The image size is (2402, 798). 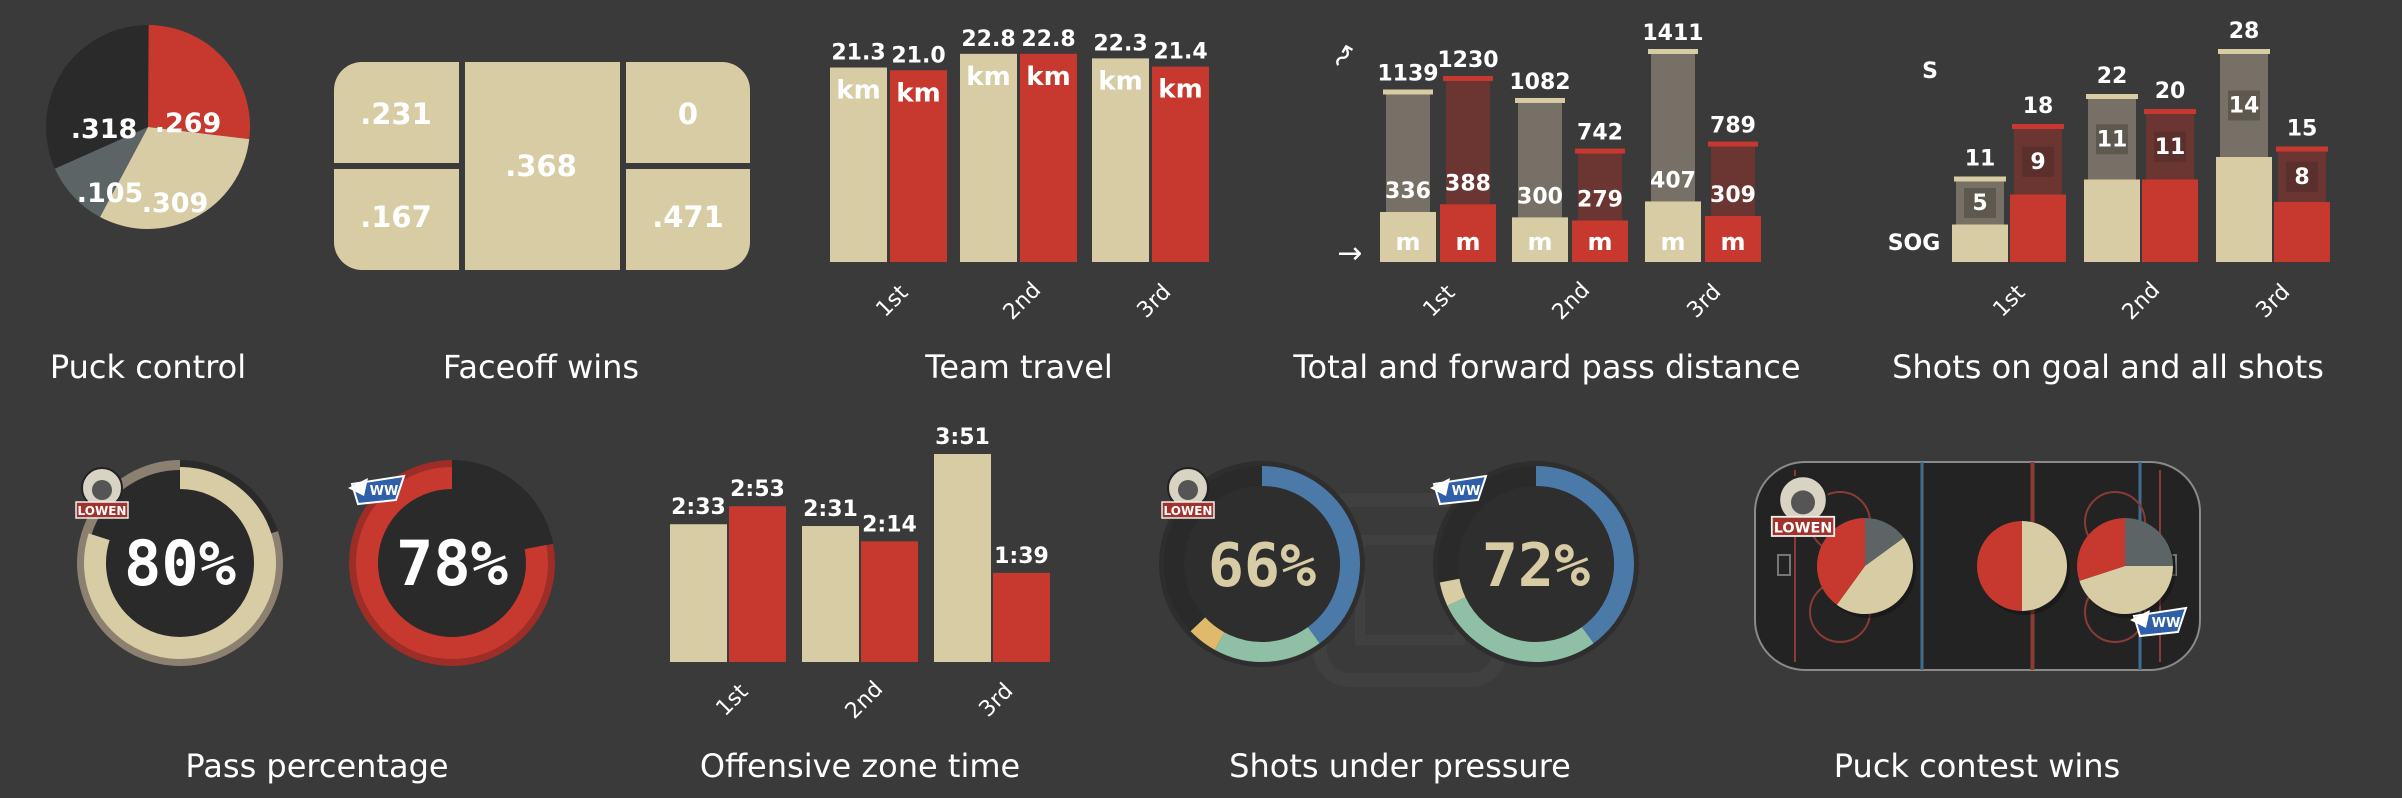 I want to click on total-label: 1139, so click(x=1407, y=73).